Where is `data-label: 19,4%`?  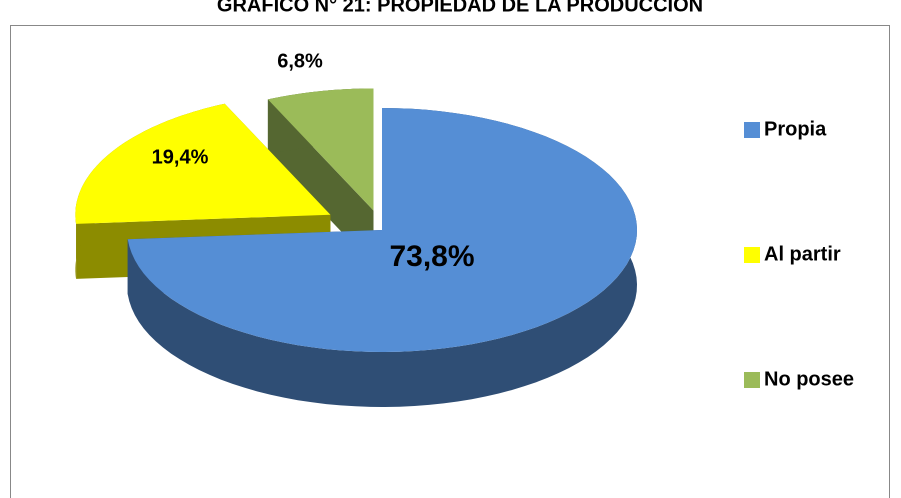
data-label: 19,4% is located at coordinates (180, 157).